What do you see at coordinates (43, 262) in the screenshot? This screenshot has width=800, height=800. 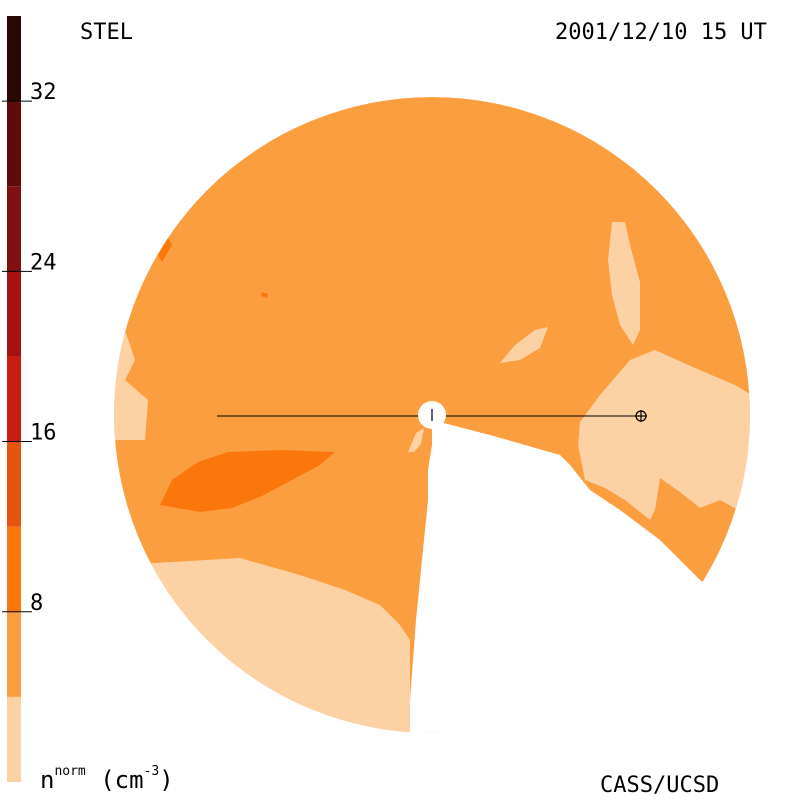 I see `colorbar-tick-label: 24` at bounding box center [43, 262].